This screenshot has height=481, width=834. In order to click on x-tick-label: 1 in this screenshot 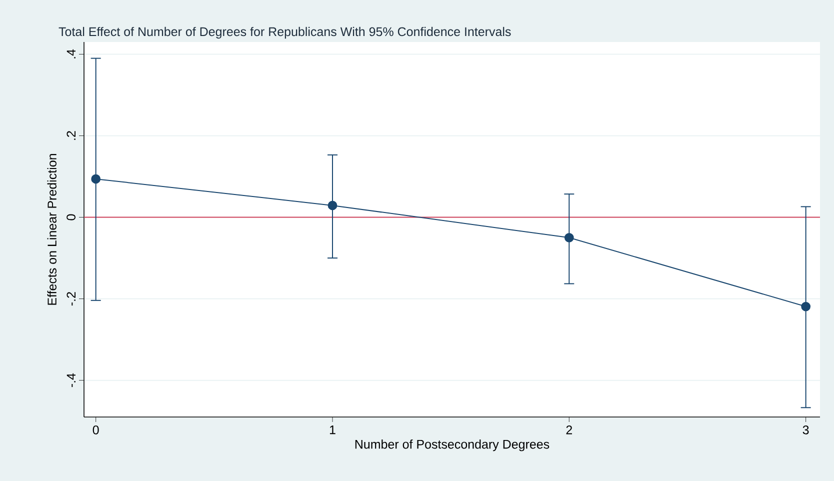, I will do `click(333, 430)`.